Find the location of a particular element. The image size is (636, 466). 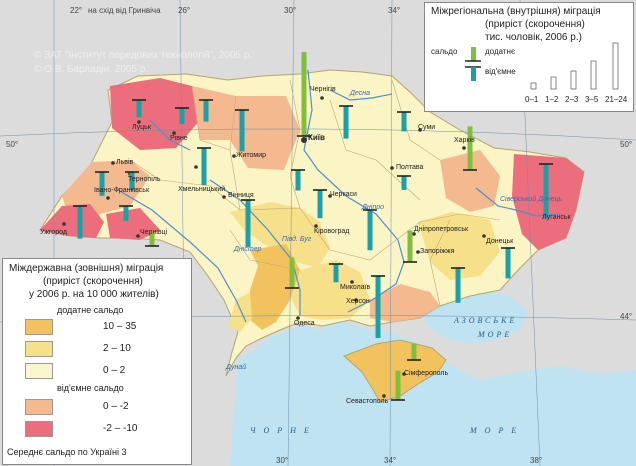

legend-average: Середнє сальдо по Україні 3 is located at coordinates (67, 452).